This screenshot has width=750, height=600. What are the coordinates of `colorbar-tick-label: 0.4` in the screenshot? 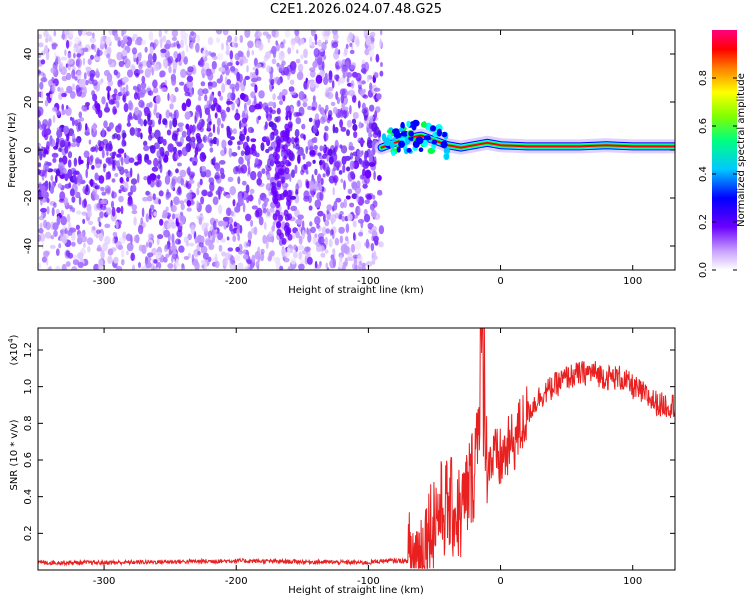 It's located at (703, 174).